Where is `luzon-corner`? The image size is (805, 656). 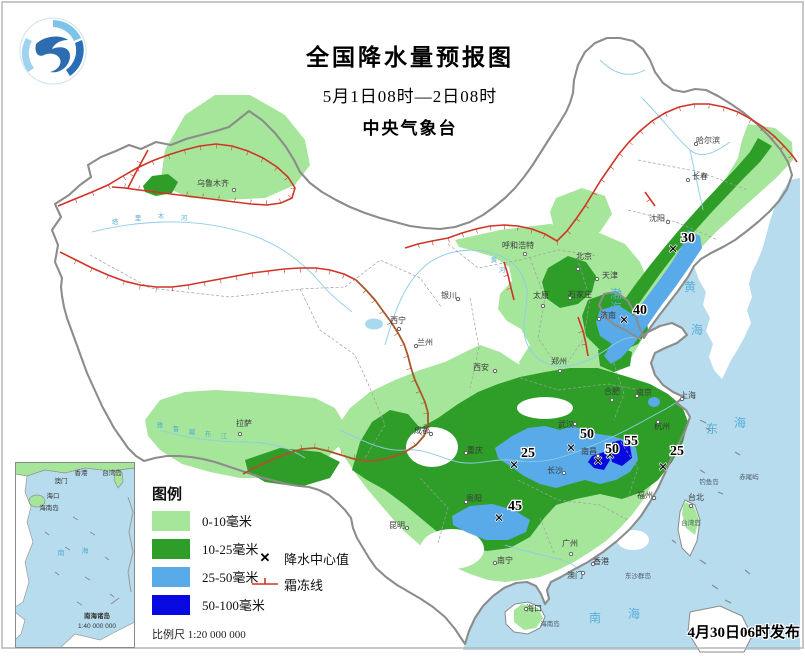 luzon-corner is located at coordinates (720, 629).